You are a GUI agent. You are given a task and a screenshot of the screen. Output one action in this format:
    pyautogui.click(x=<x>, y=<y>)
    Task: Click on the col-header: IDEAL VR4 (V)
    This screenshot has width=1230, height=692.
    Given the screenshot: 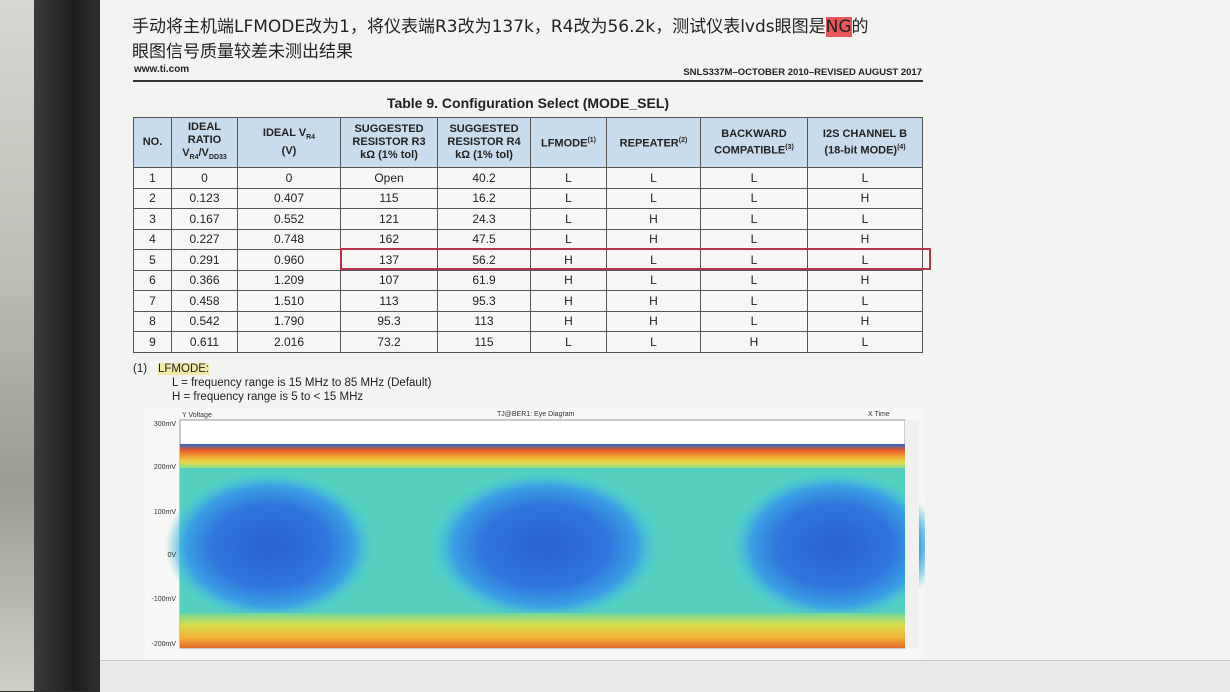 What is the action you would take?
    pyautogui.click(x=289, y=142)
    